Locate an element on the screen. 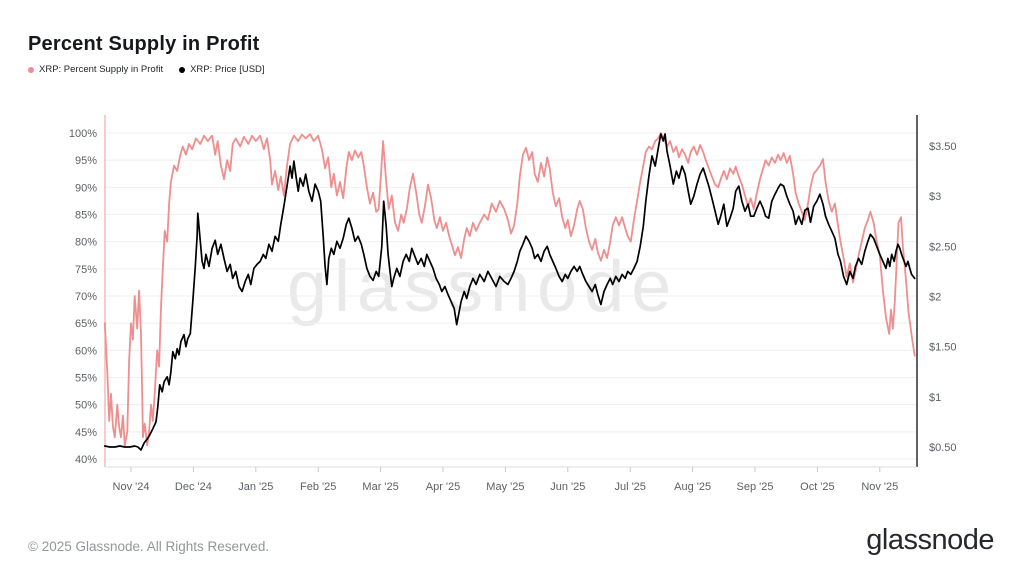 The width and height of the screenshot is (1024, 576). copyright-text: © 2025 Glassnode. All Rights Reserved. is located at coordinates (149, 546).